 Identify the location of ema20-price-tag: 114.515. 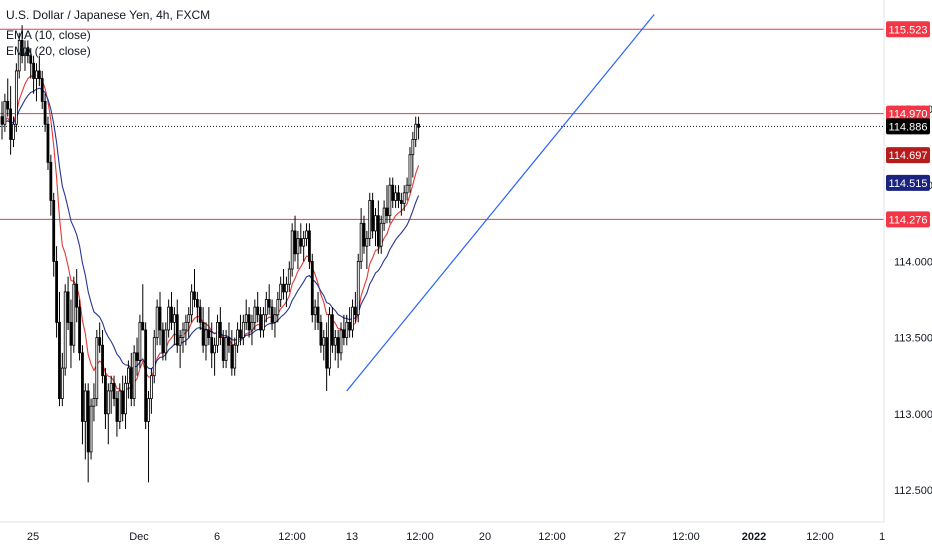
(908, 182).